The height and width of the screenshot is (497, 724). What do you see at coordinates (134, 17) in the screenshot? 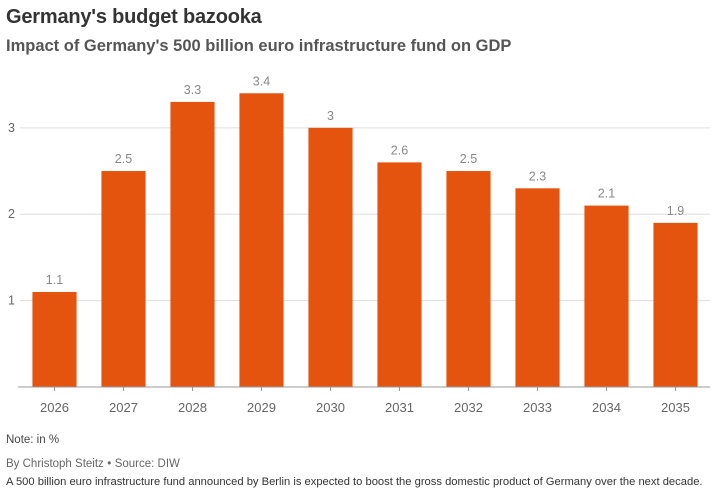
I see `chart-title: Germany's budget bazooka` at bounding box center [134, 17].